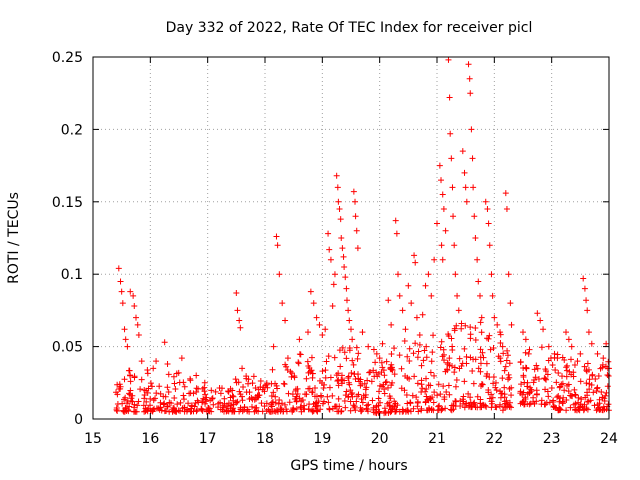 This screenshot has height=480, width=640. What do you see at coordinates (380, 439) in the screenshot?
I see `x-tick-label: 20` at bounding box center [380, 439].